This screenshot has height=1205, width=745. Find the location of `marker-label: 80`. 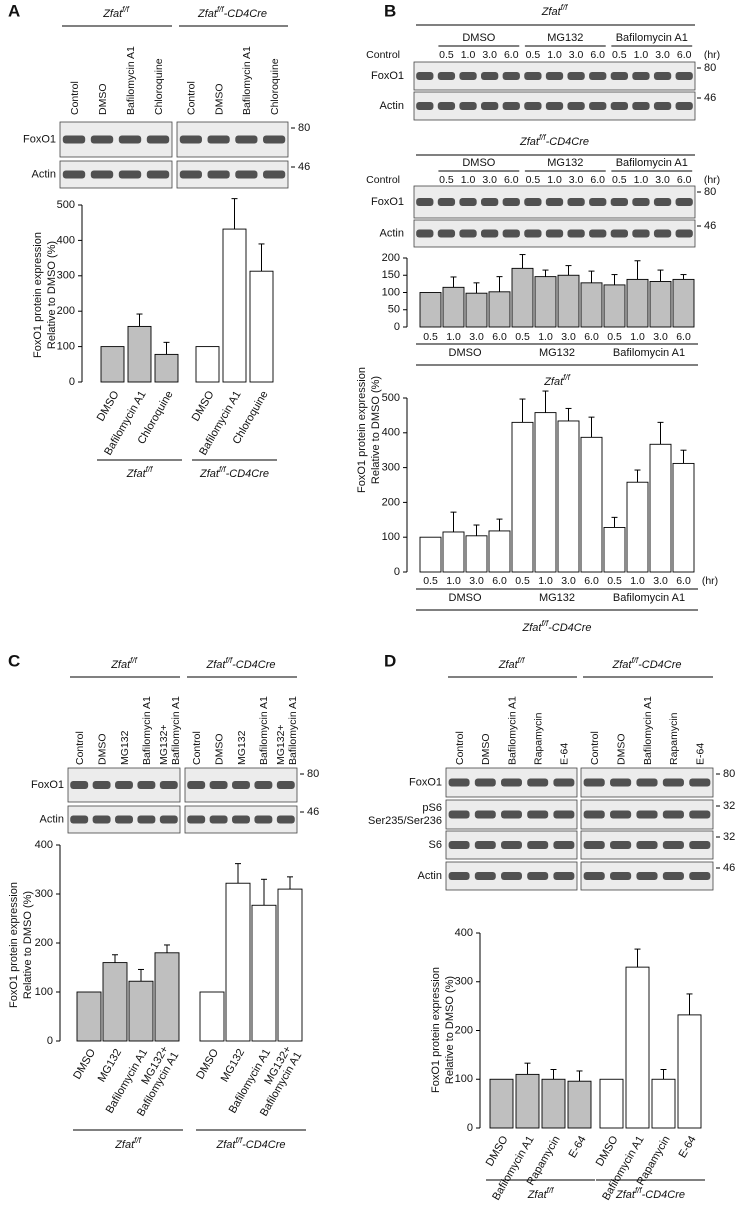

marker-label: 80 is located at coordinates (729, 774).